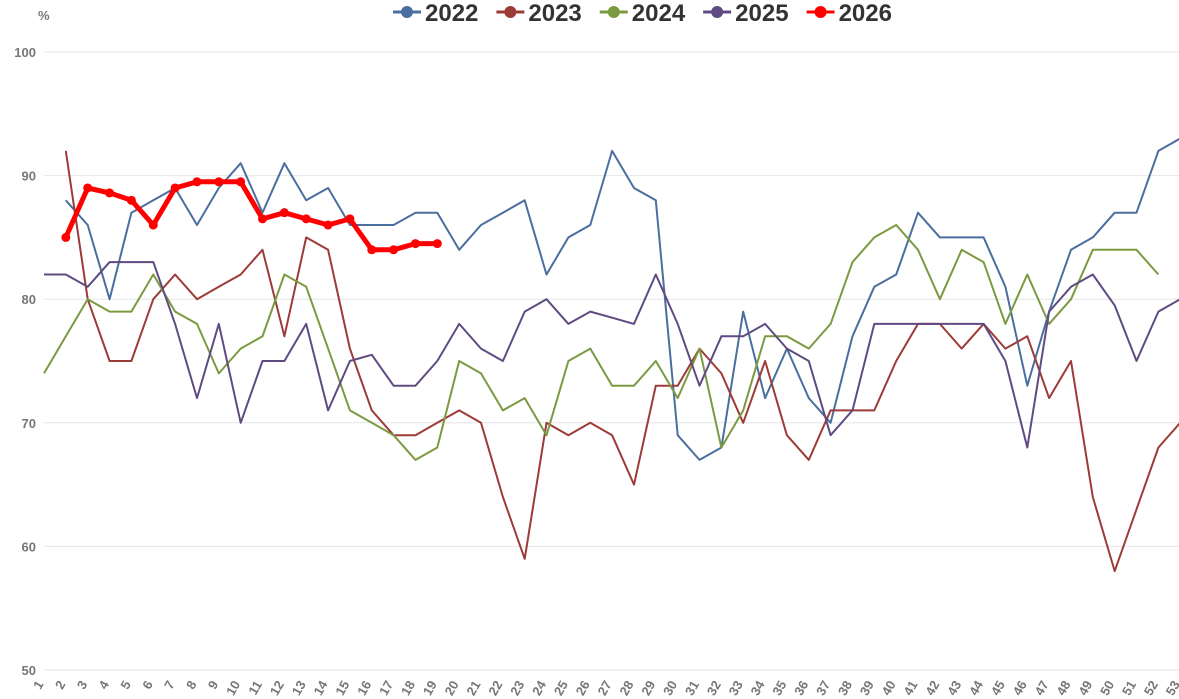 This screenshot has height=699, width=1179. I want to click on x-tick-label: 26, so click(583, 688).